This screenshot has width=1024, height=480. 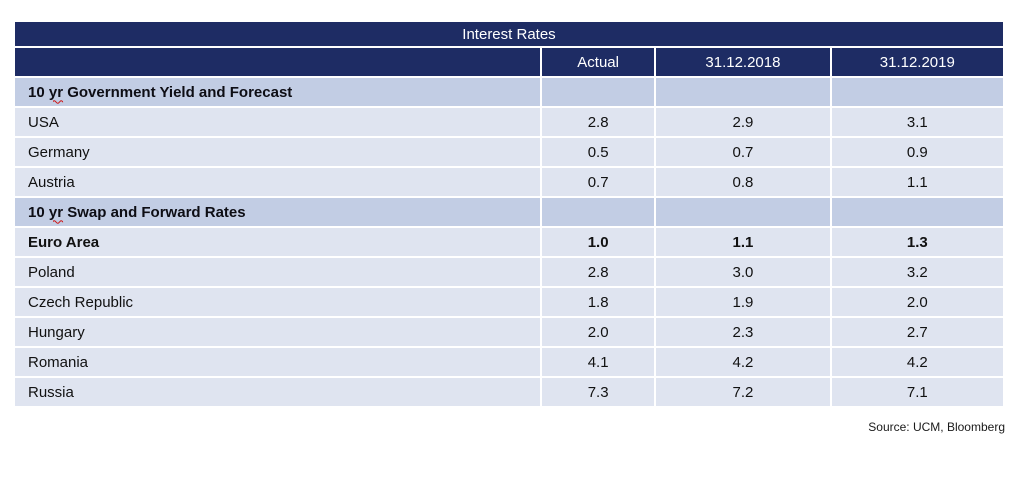 I want to click on table-row-czech-republic: Czech Republic 1.8 1.9 2.0, so click(x=509, y=302).